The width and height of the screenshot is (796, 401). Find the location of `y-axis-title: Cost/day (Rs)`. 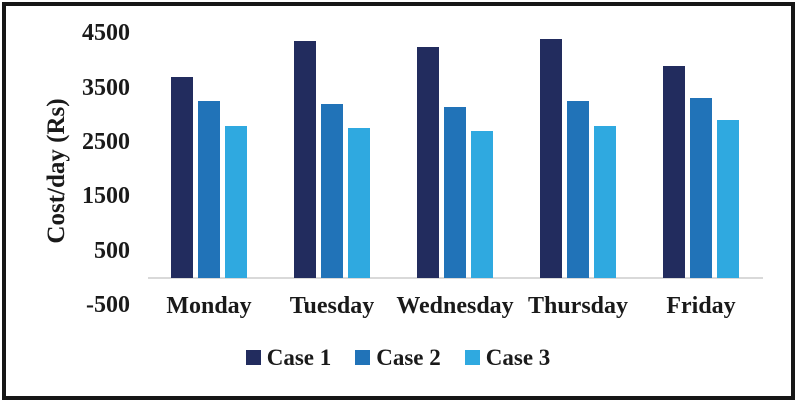

y-axis-title: Cost/day (Rs) is located at coordinates (56, 171).